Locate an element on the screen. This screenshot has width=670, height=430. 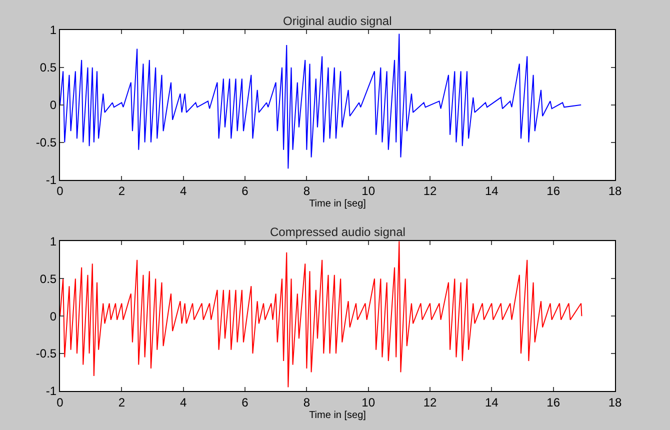
chart-title: Compressed audio signal is located at coordinates (338, 232).